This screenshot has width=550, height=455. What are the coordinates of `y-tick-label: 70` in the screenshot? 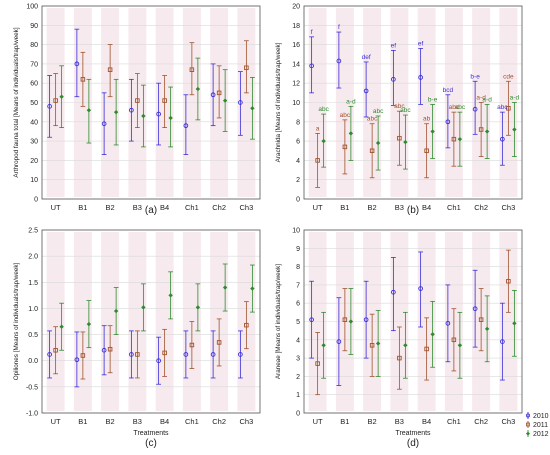 It's located at (34, 64).